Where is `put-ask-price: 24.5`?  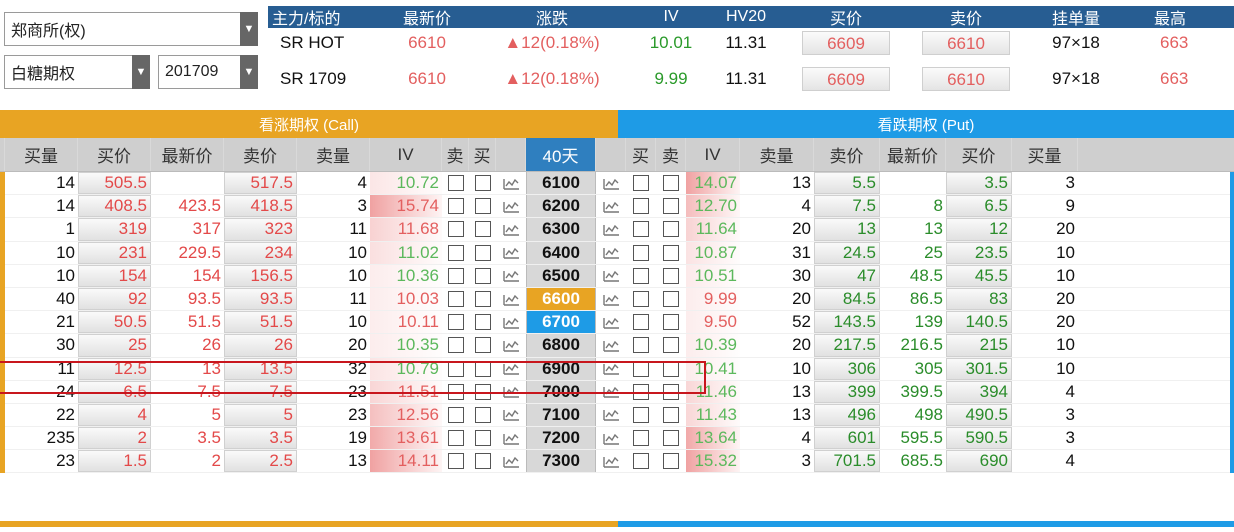
put-ask-price: 24.5 is located at coordinates (847, 252).